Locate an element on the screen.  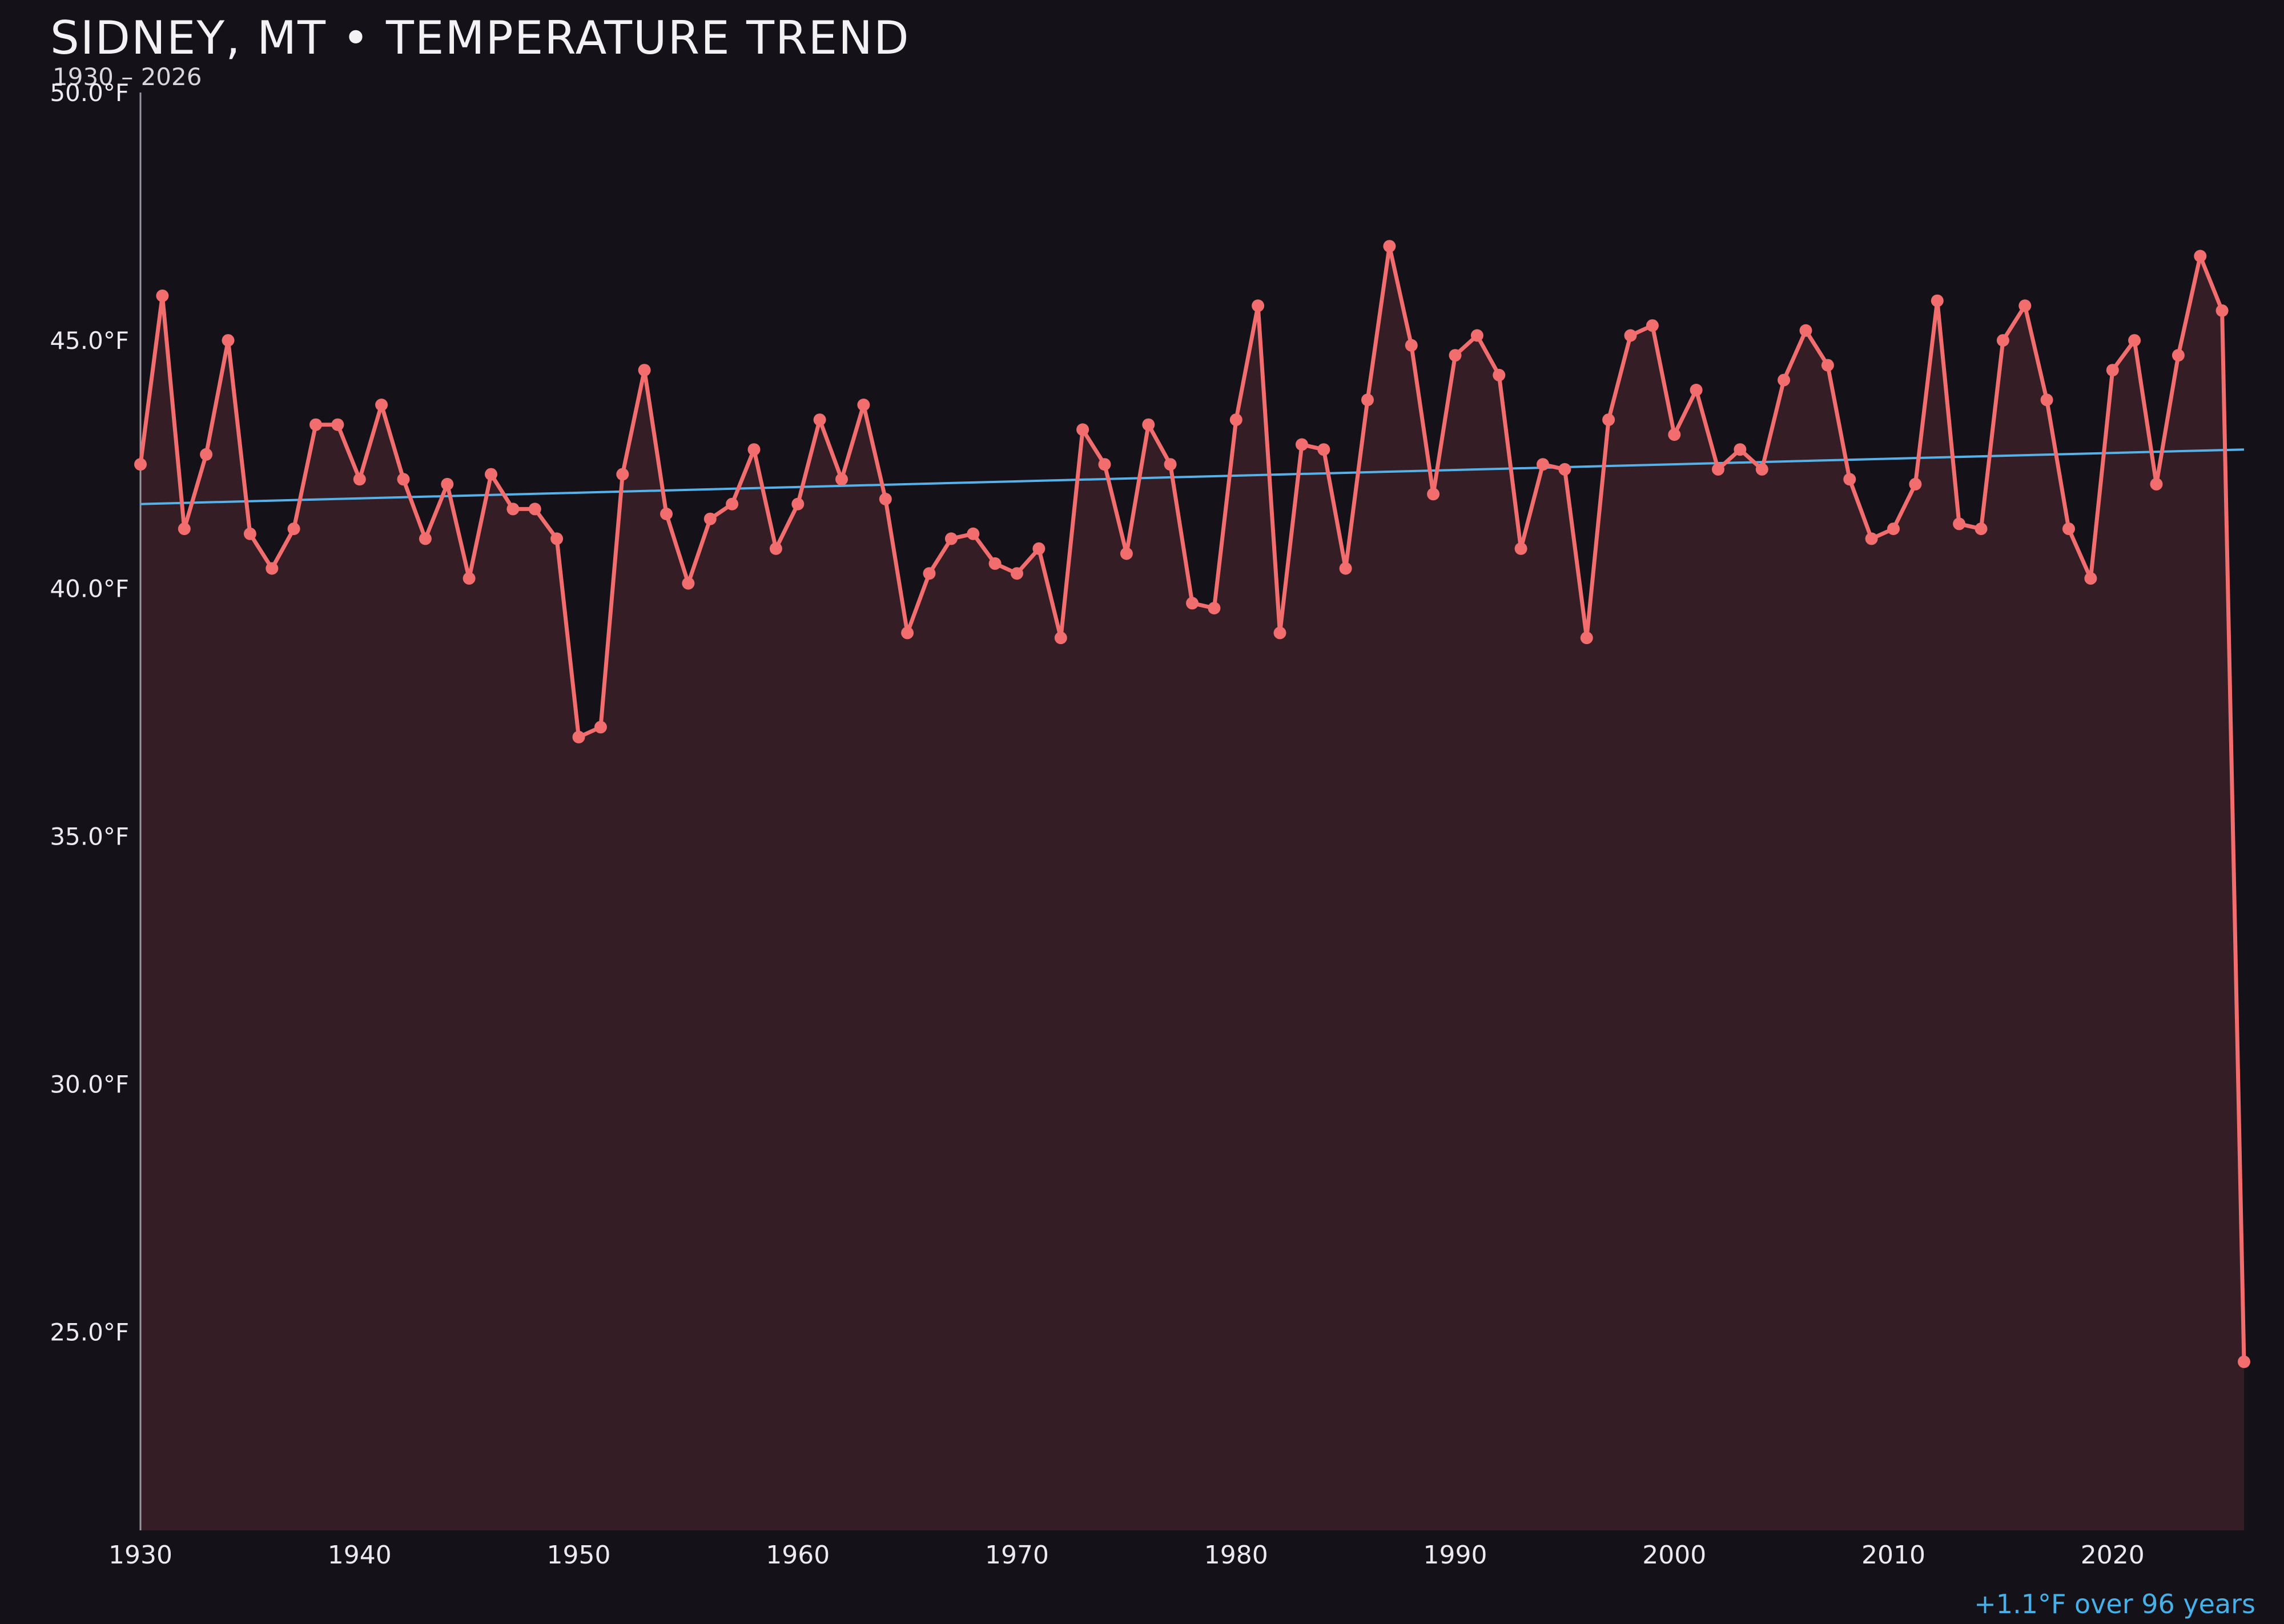
x-tick-label: 1930 is located at coordinates (140, 1555).